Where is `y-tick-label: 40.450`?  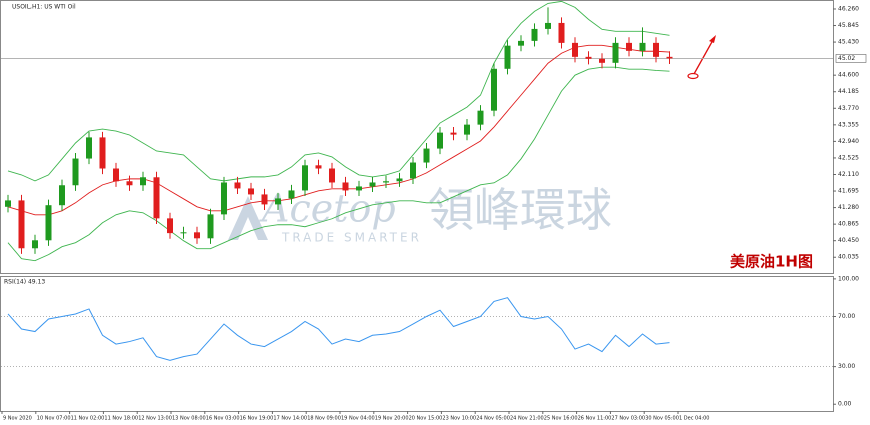
y-tick-label: 40.450 is located at coordinates (848, 240).